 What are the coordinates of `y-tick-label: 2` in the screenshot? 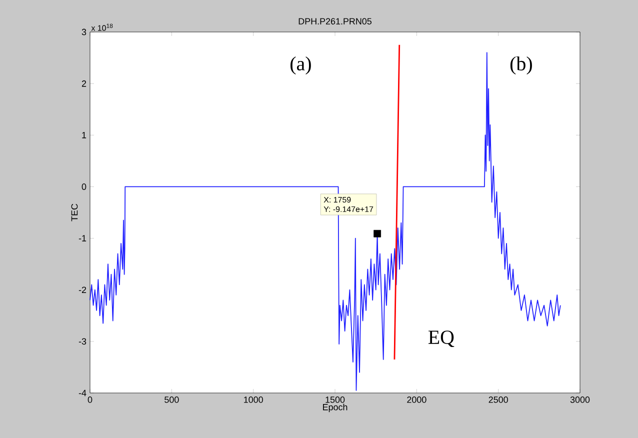 It's located at (84, 83).